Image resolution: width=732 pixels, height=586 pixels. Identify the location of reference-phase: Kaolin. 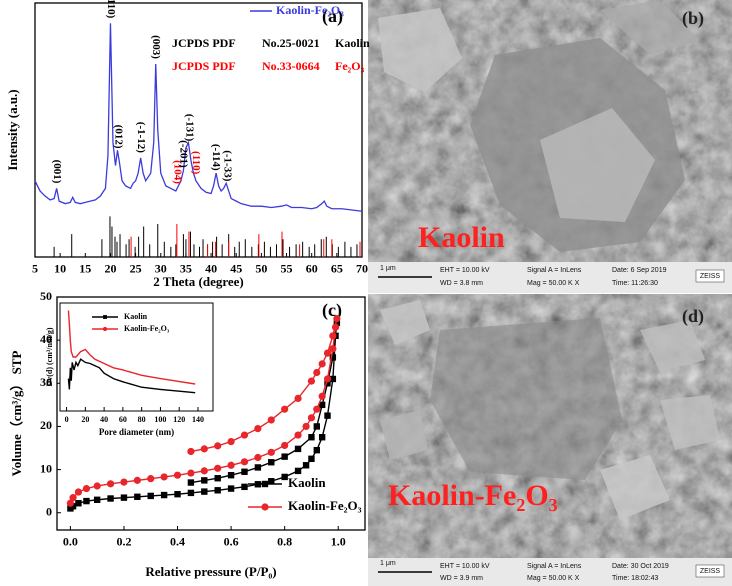
(352, 43).